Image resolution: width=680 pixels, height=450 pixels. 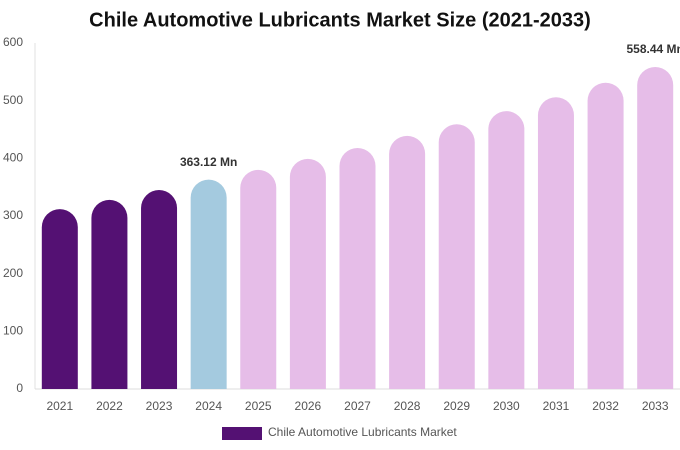 I want to click on legend-label: Chile Automotive Lubricants Market, so click(x=362, y=432).